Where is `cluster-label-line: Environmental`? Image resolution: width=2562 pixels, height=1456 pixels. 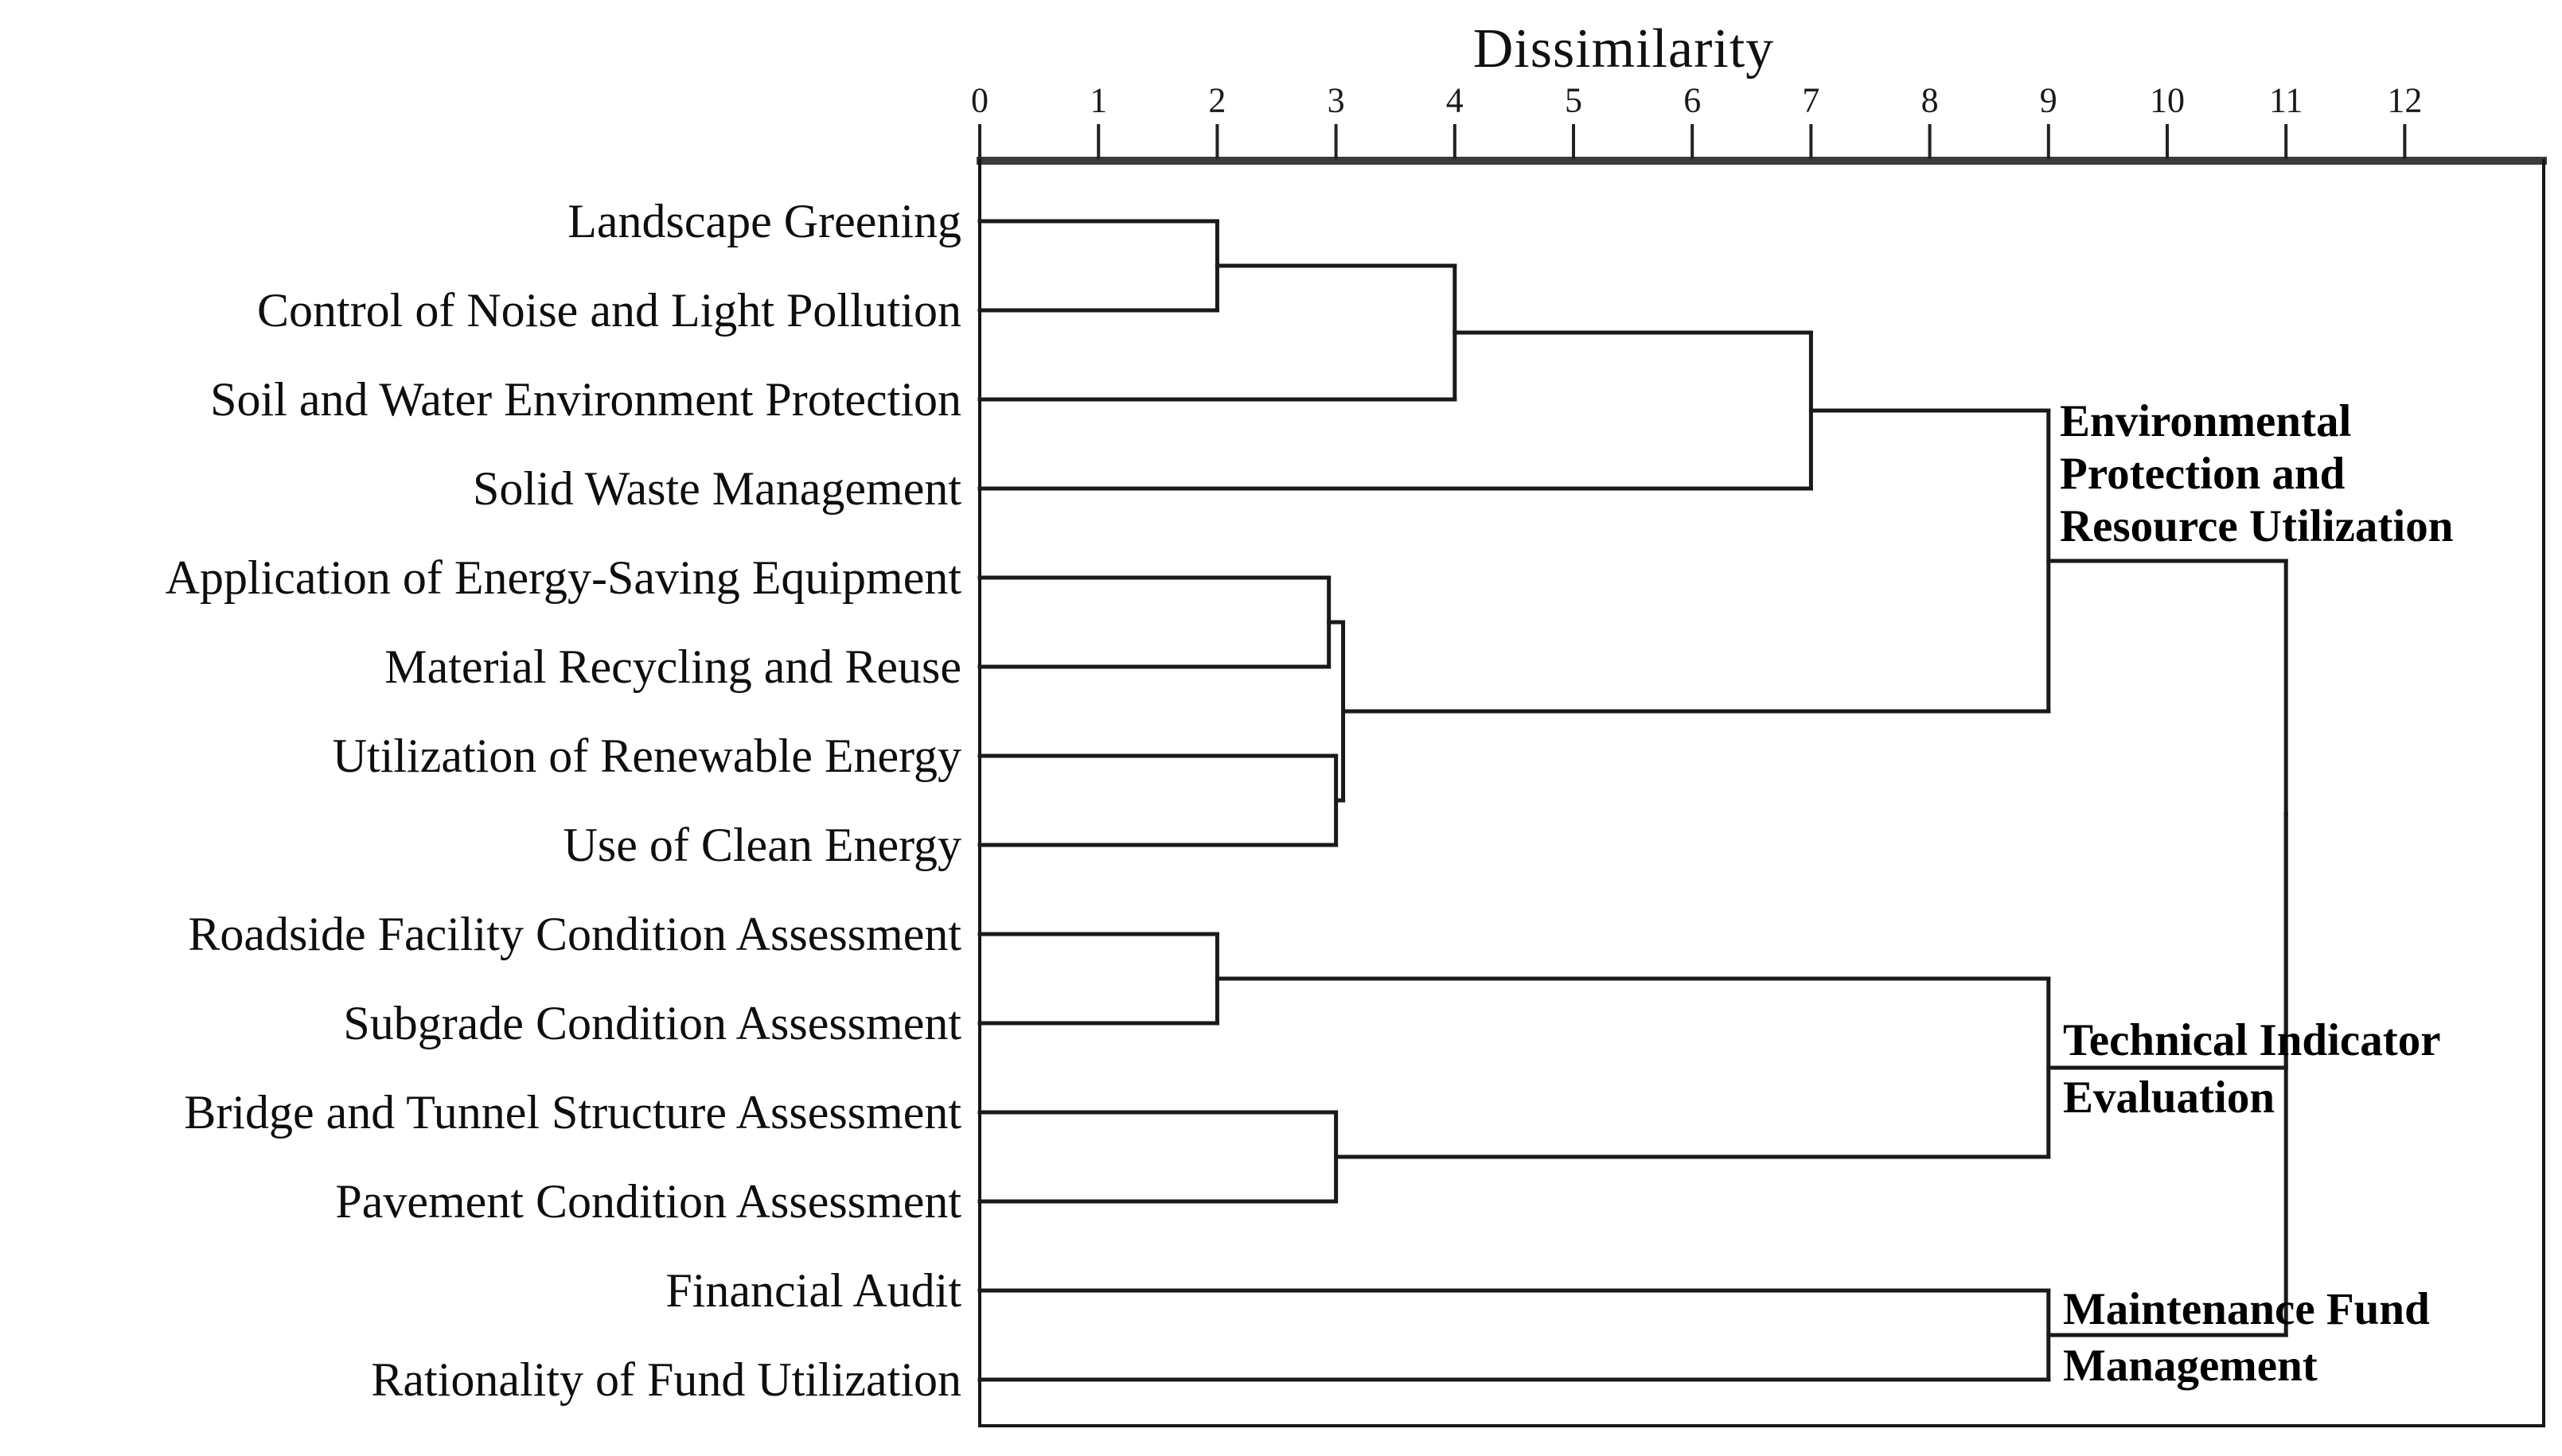
cluster-label-line: Environmental is located at coordinates (2206, 421).